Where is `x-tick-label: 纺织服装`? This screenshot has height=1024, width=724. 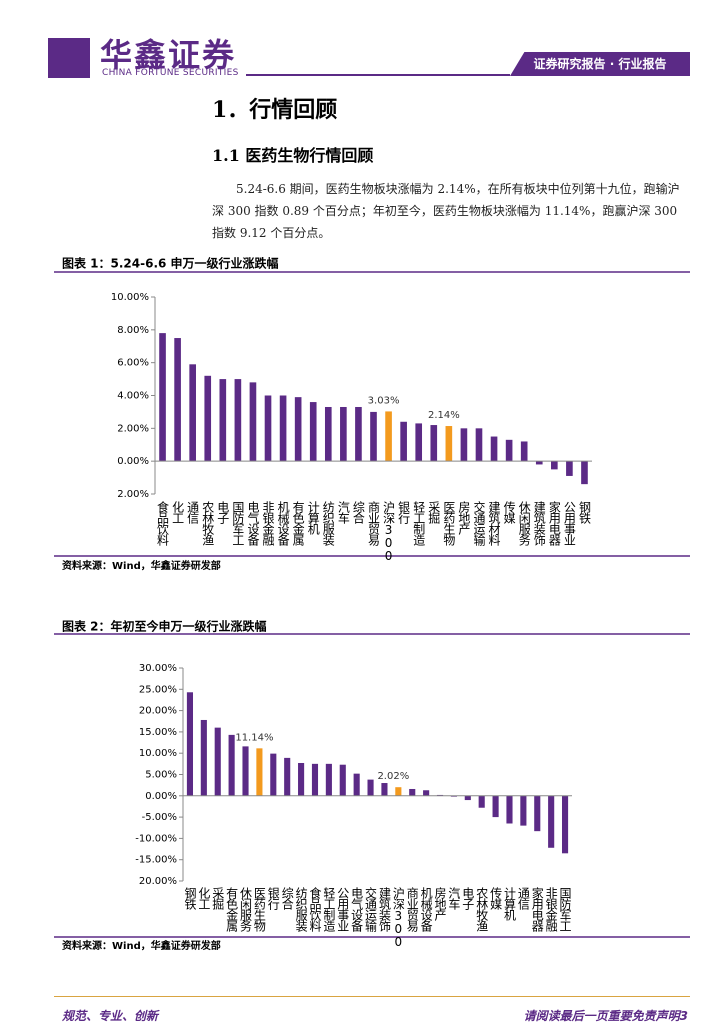
x-tick-label: 纺织服装 is located at coordinates (301, 910).